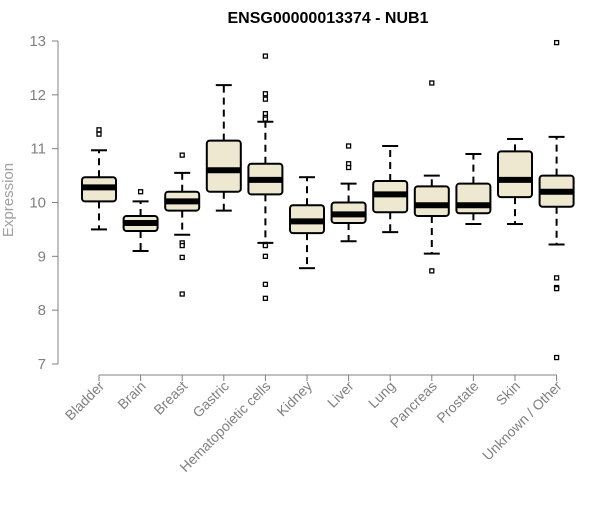  What do you see at coordinates (381, 394) in the screenshot?
I see `x-tick-label: Lung` at bounding box center [381, 394].